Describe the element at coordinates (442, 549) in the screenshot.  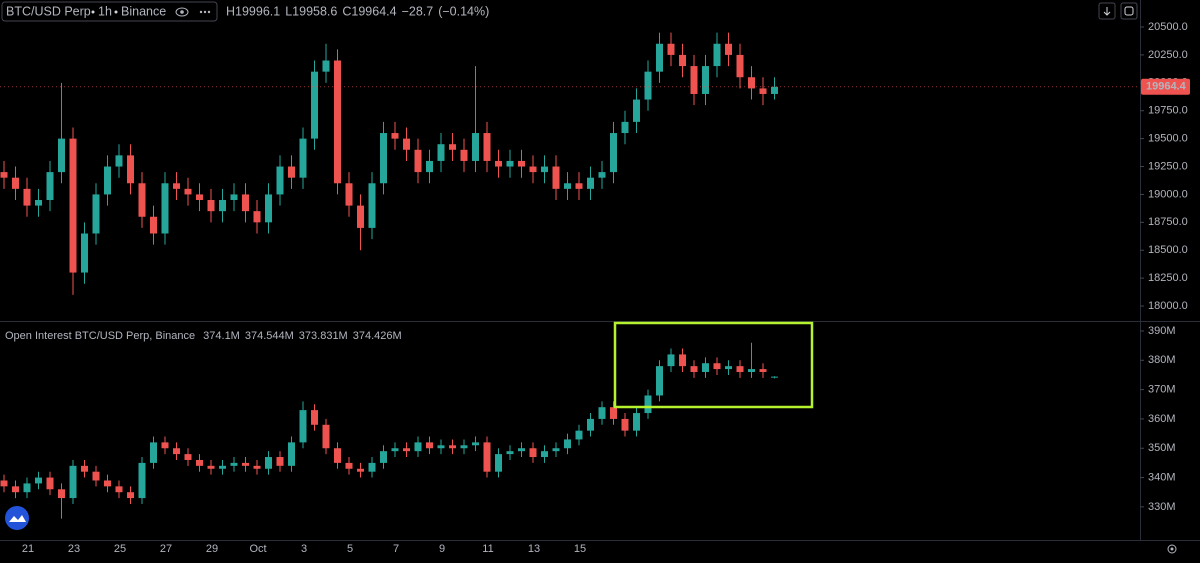
I see `x-tick-label: 9` at that location.